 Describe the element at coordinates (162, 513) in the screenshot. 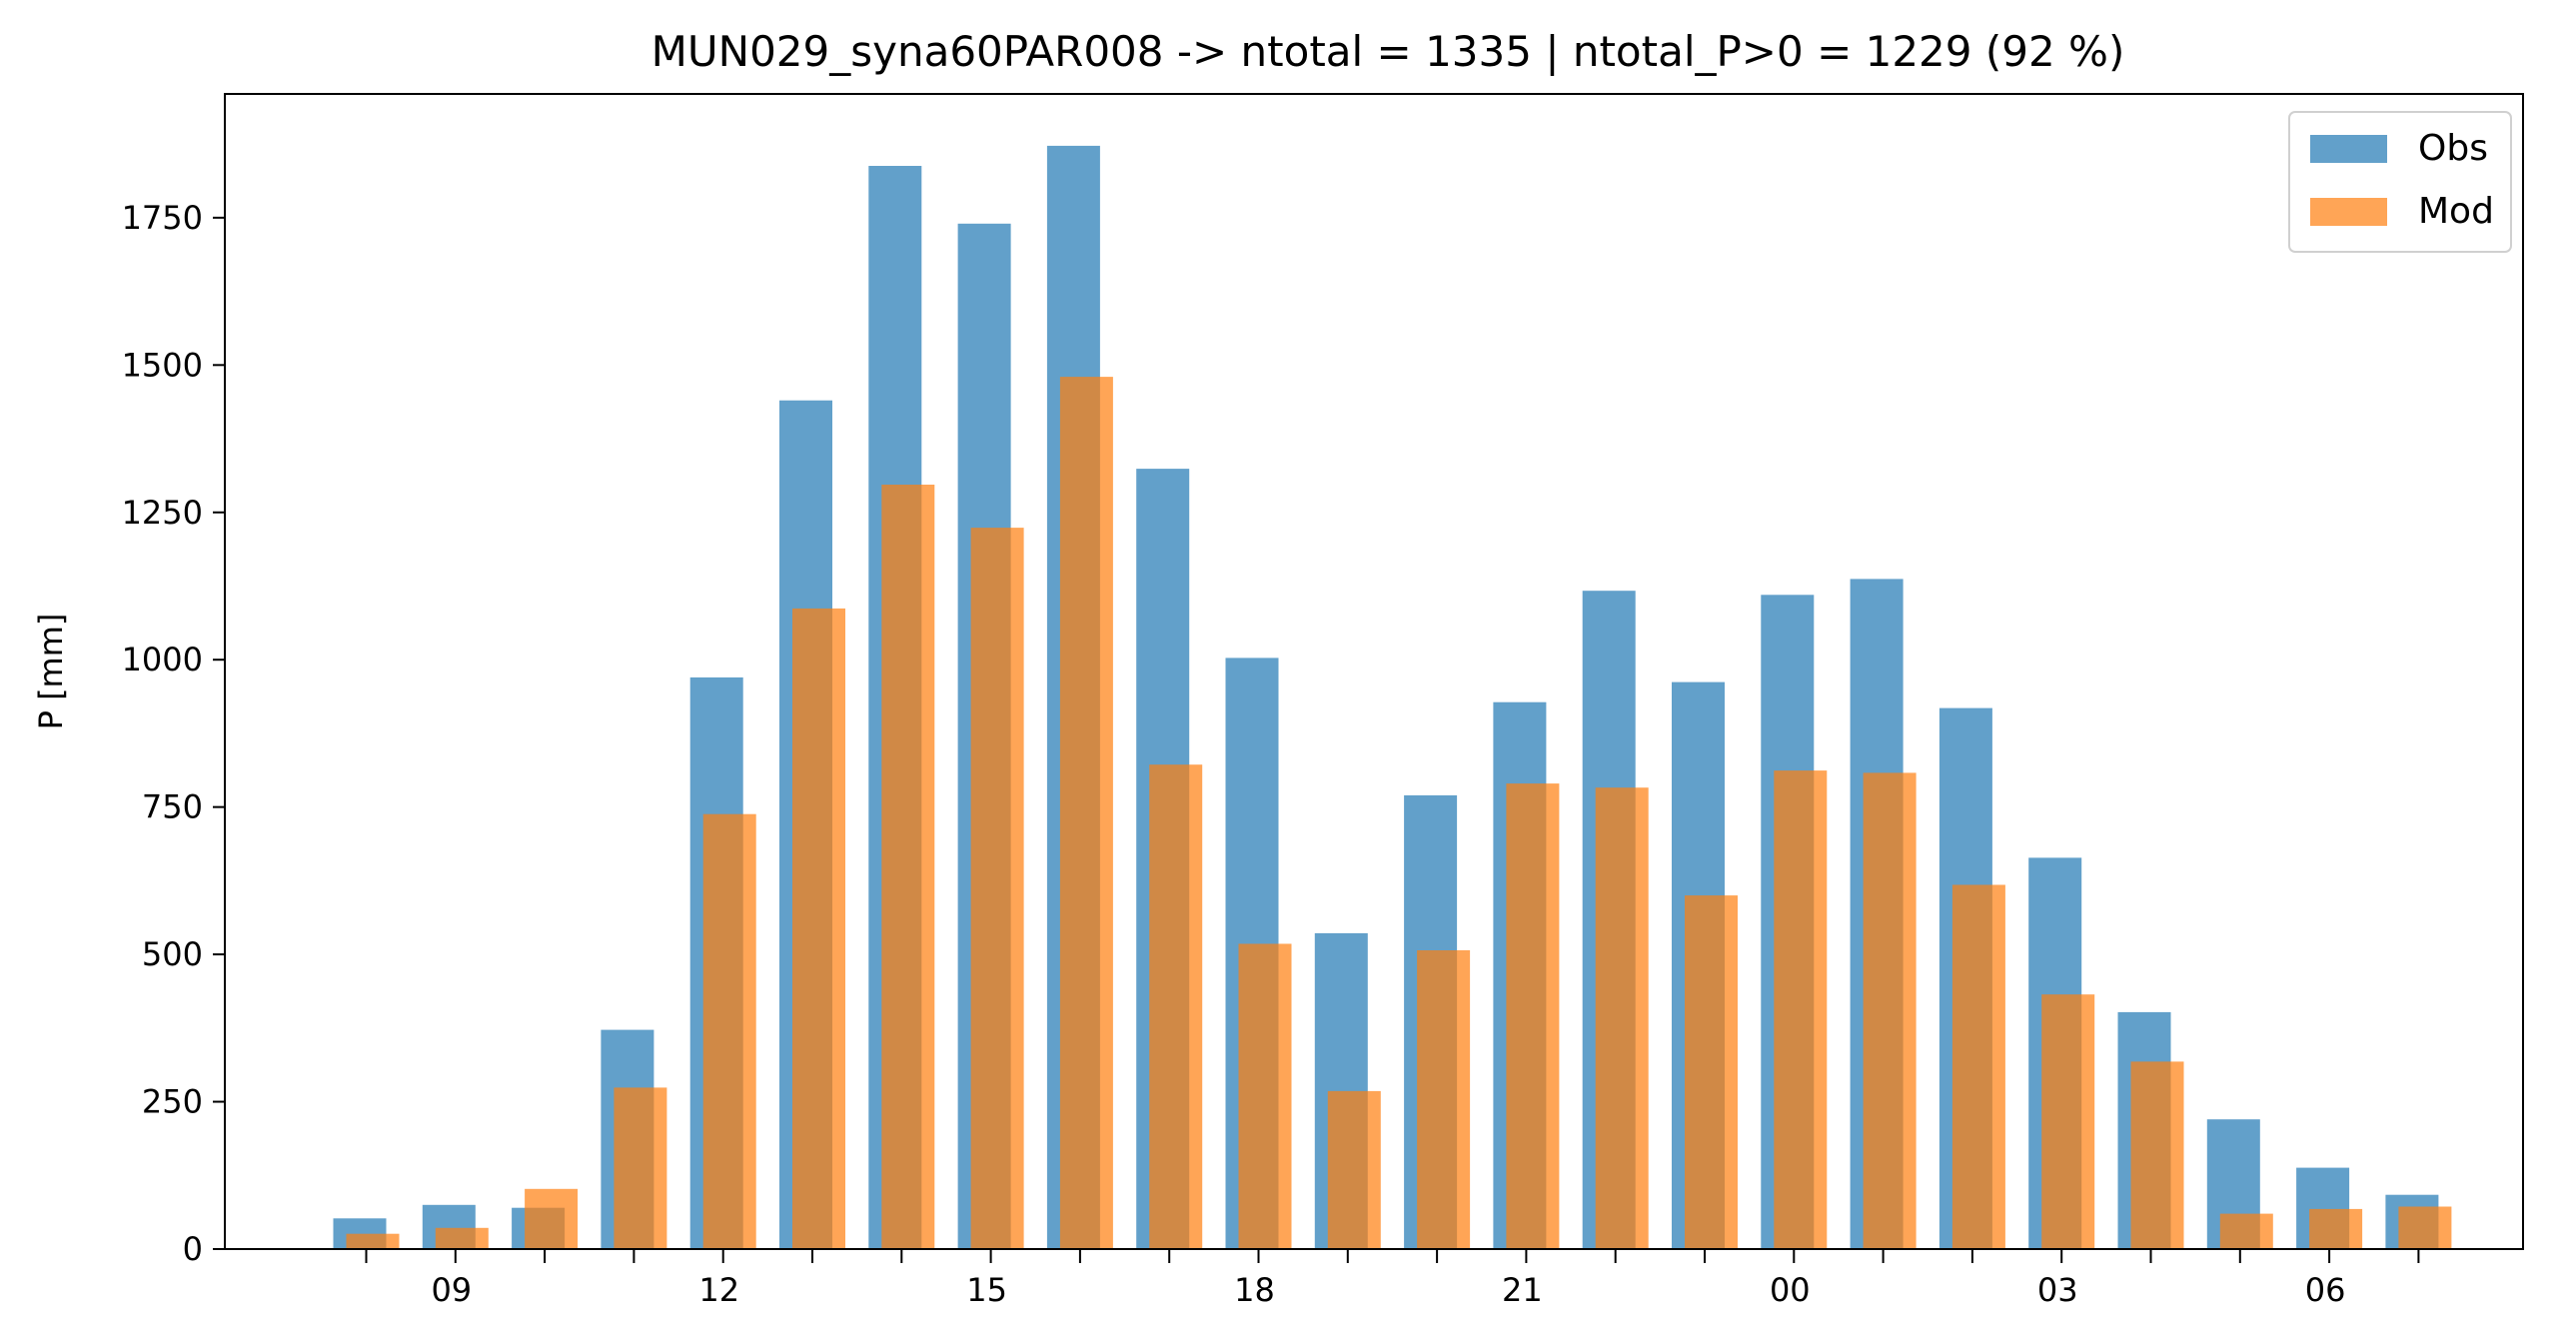

I see `y-tick-label: 1250` at that location.